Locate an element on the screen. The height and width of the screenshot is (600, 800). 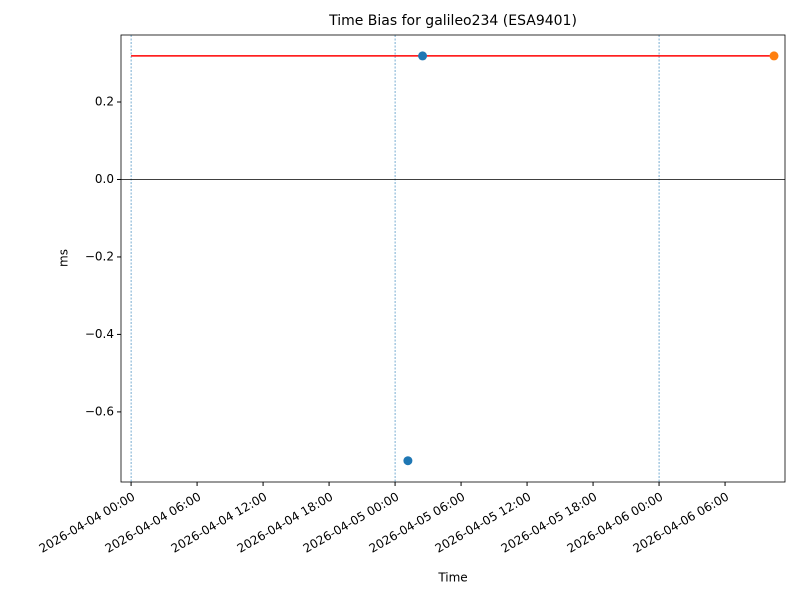
y-tick-label: −0.2 is located at coordinates (99, 256).